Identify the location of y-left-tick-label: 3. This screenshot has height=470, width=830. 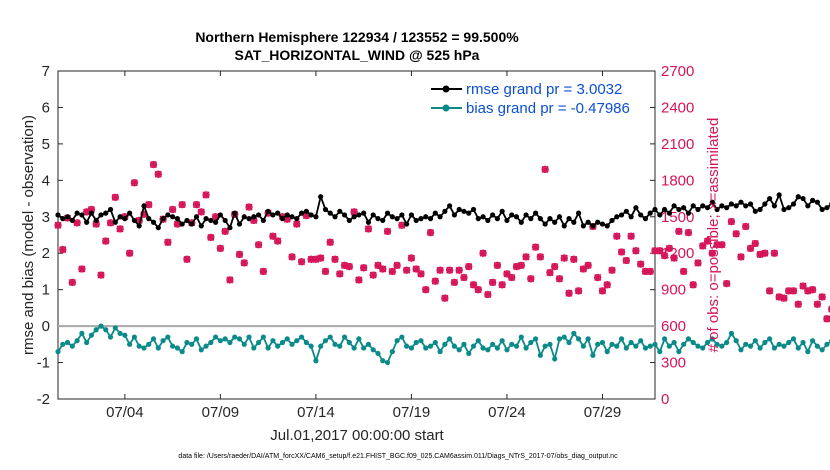
(46, 217).